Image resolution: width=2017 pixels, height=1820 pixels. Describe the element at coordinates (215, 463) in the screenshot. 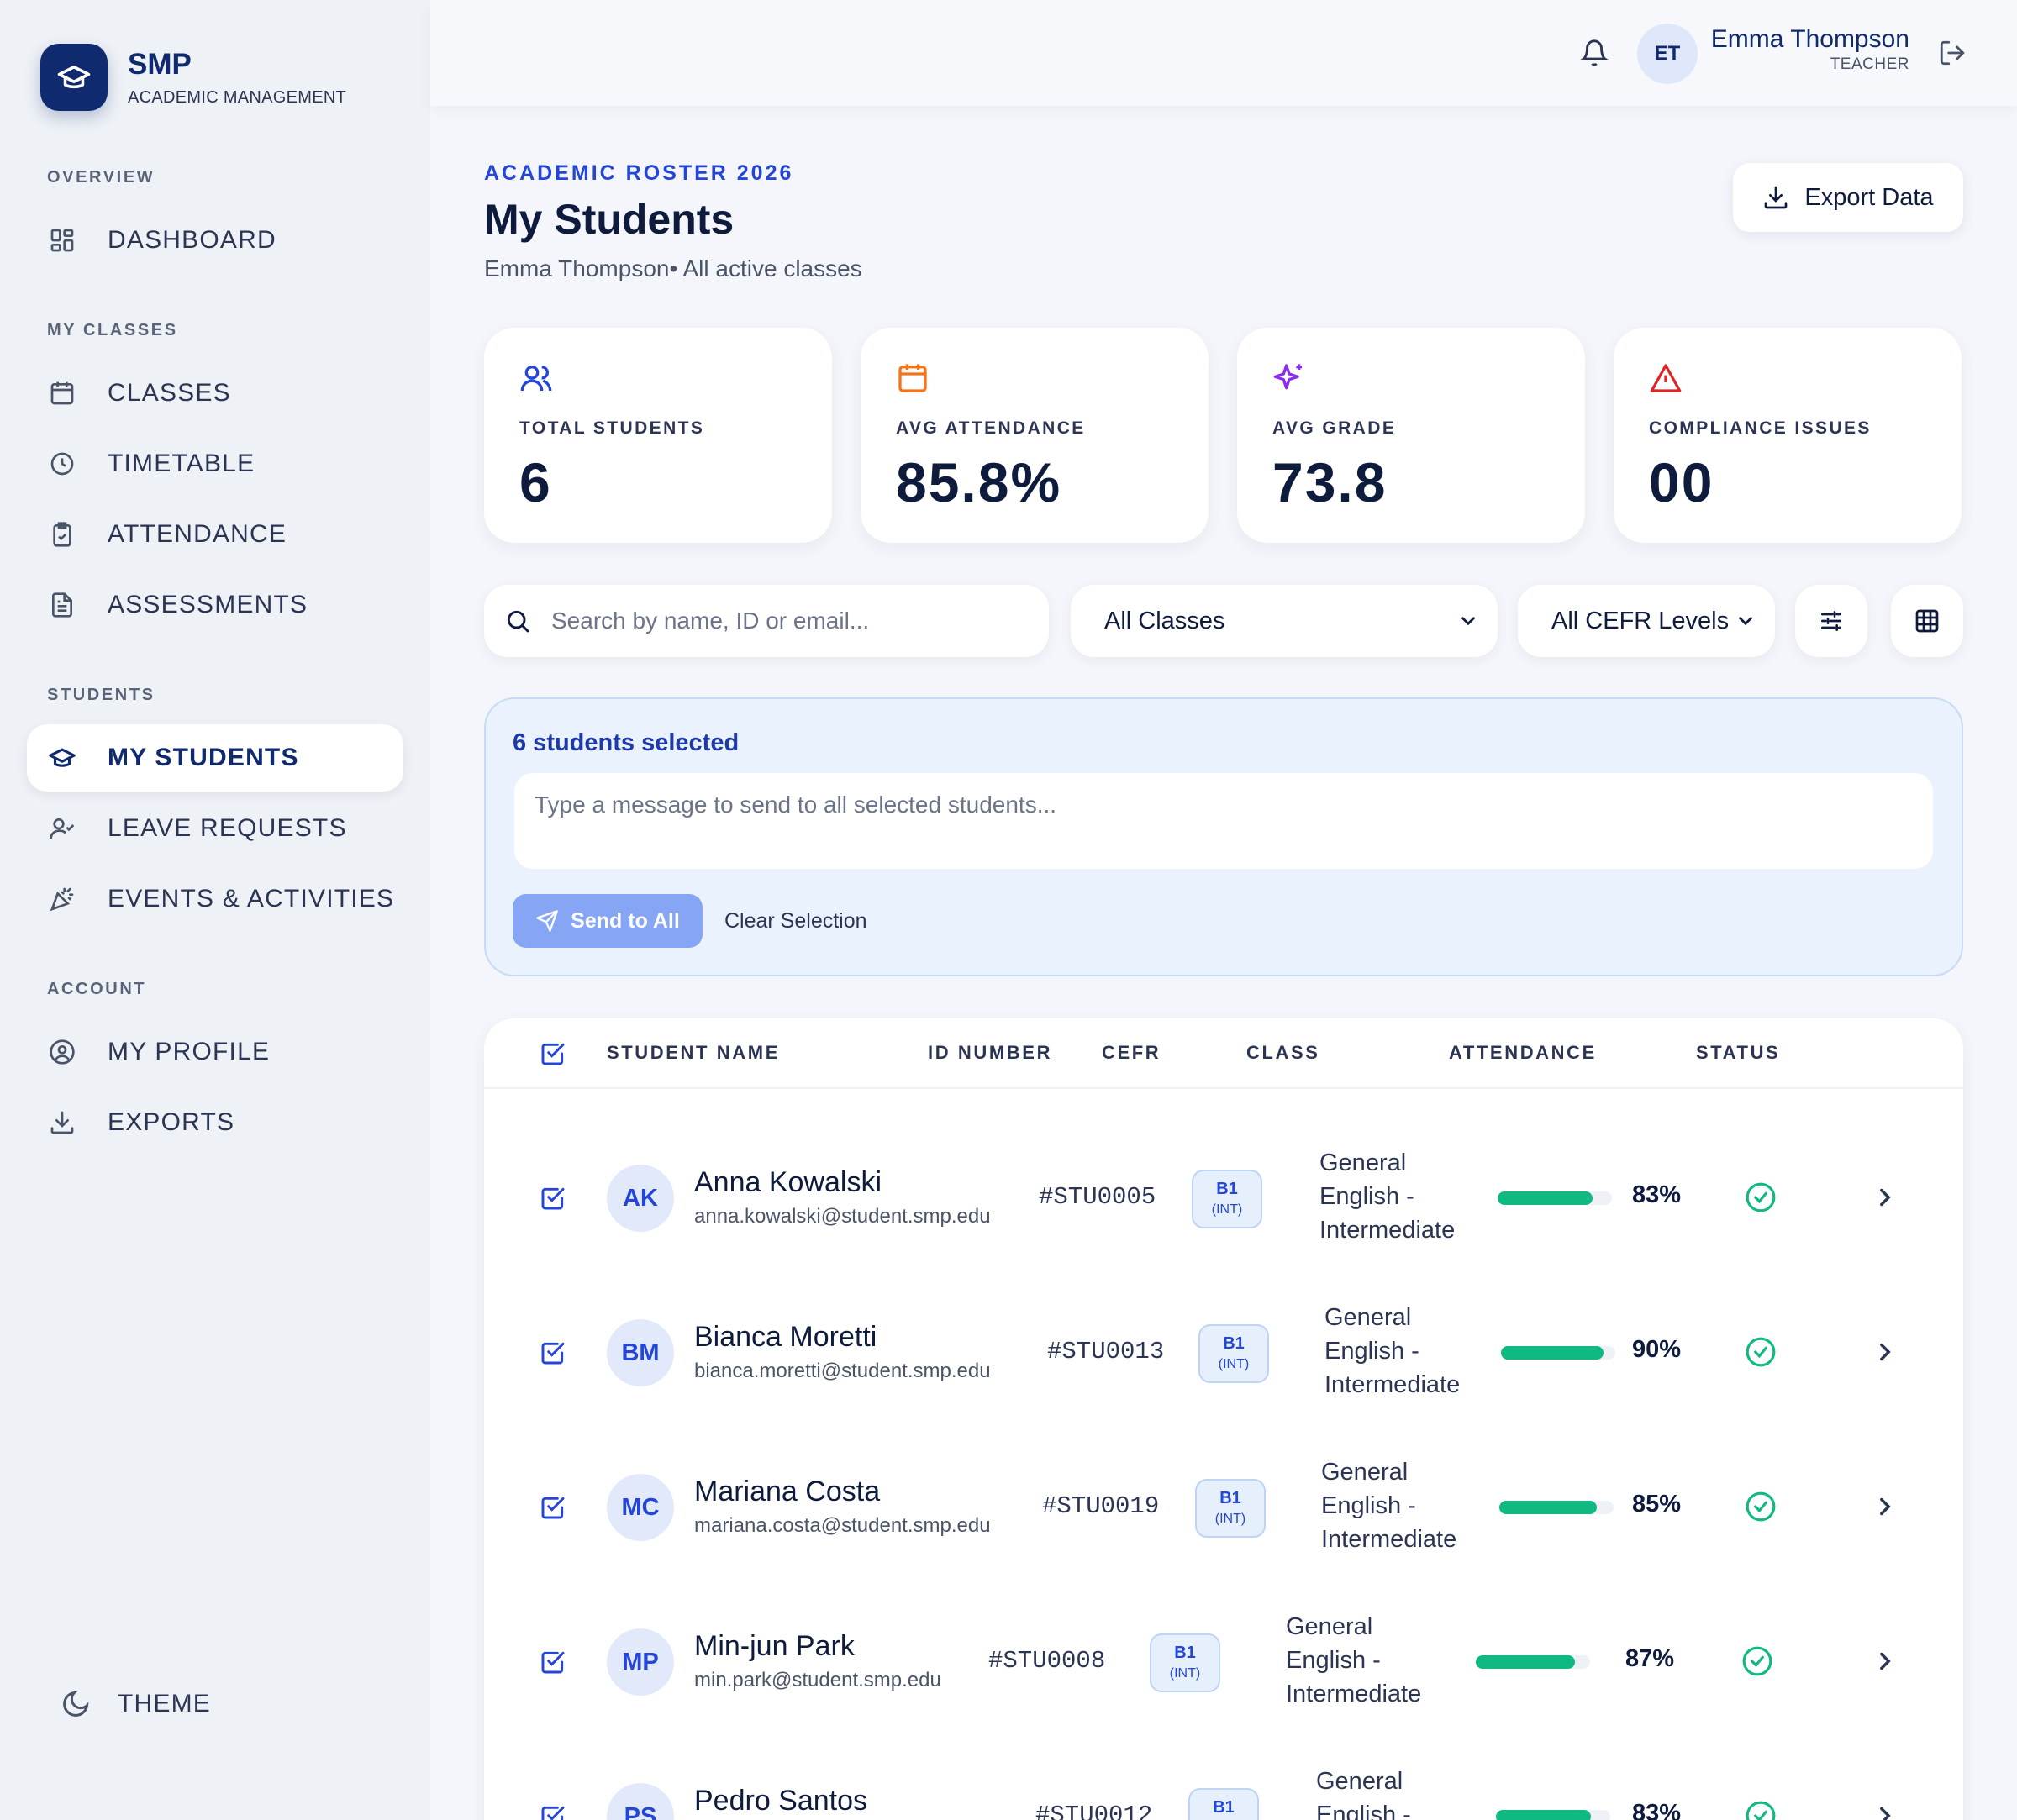

I see `sidebar-item-timetable: TIMETABLE` at that location.